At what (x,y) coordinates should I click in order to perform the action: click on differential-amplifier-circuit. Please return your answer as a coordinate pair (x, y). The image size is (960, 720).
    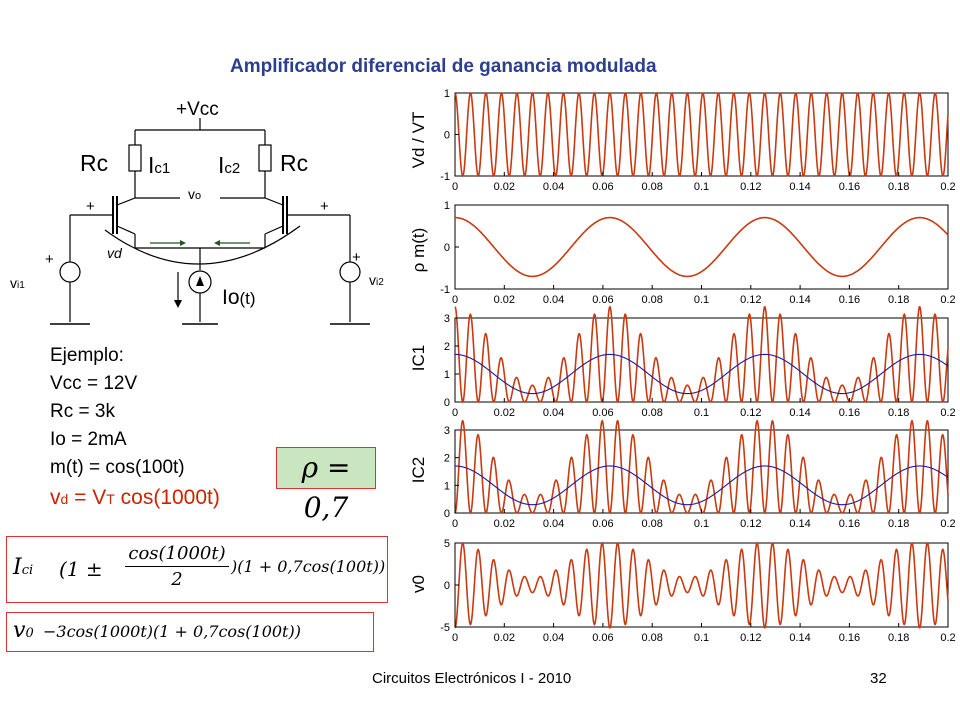
    Looking at the image, I should click on (210, 221).